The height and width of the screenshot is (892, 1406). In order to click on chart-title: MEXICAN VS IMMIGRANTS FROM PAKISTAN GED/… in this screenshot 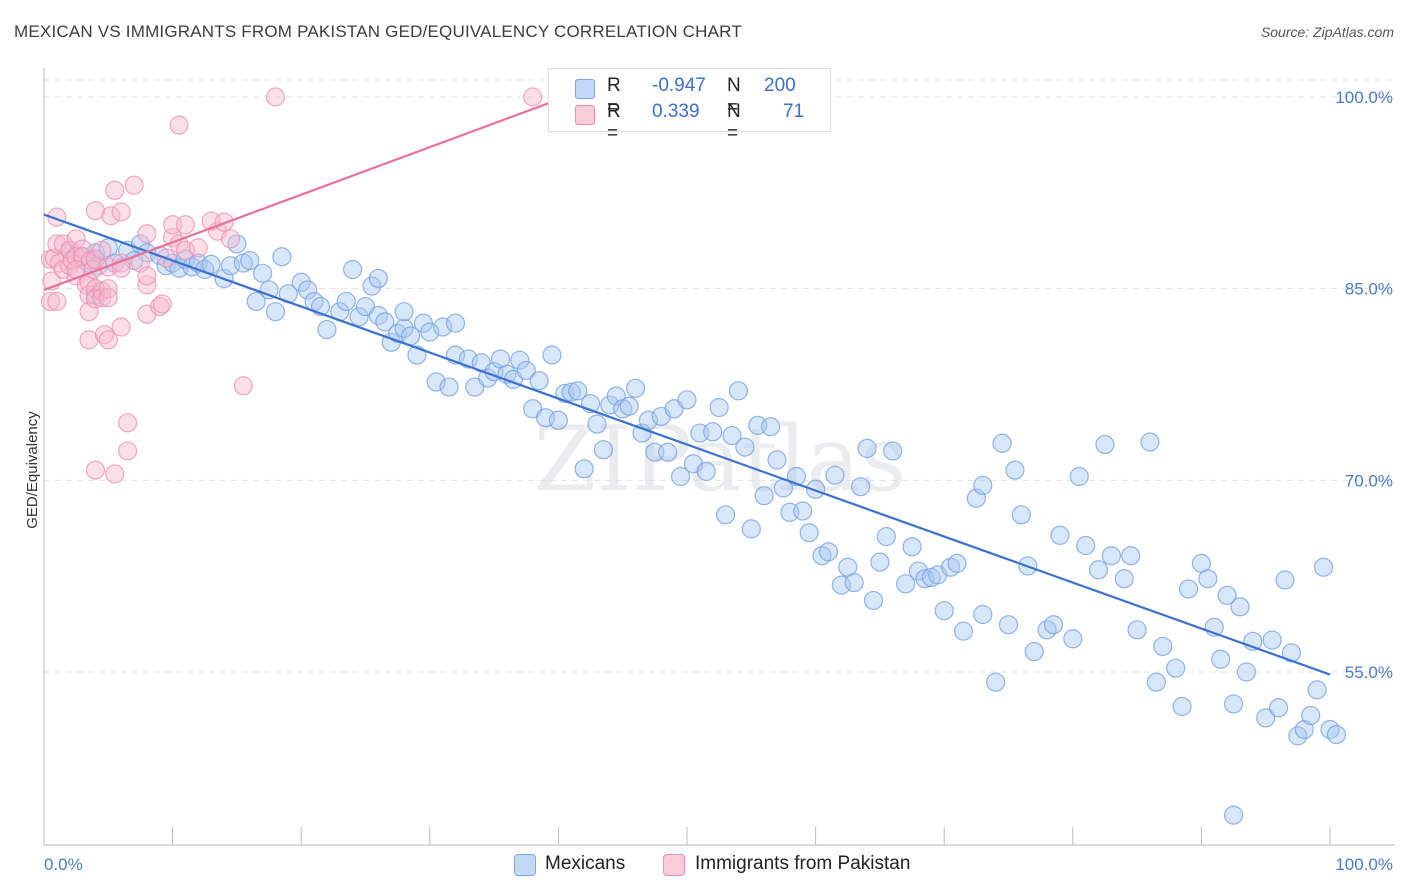, I will do `click(378, 31)`.